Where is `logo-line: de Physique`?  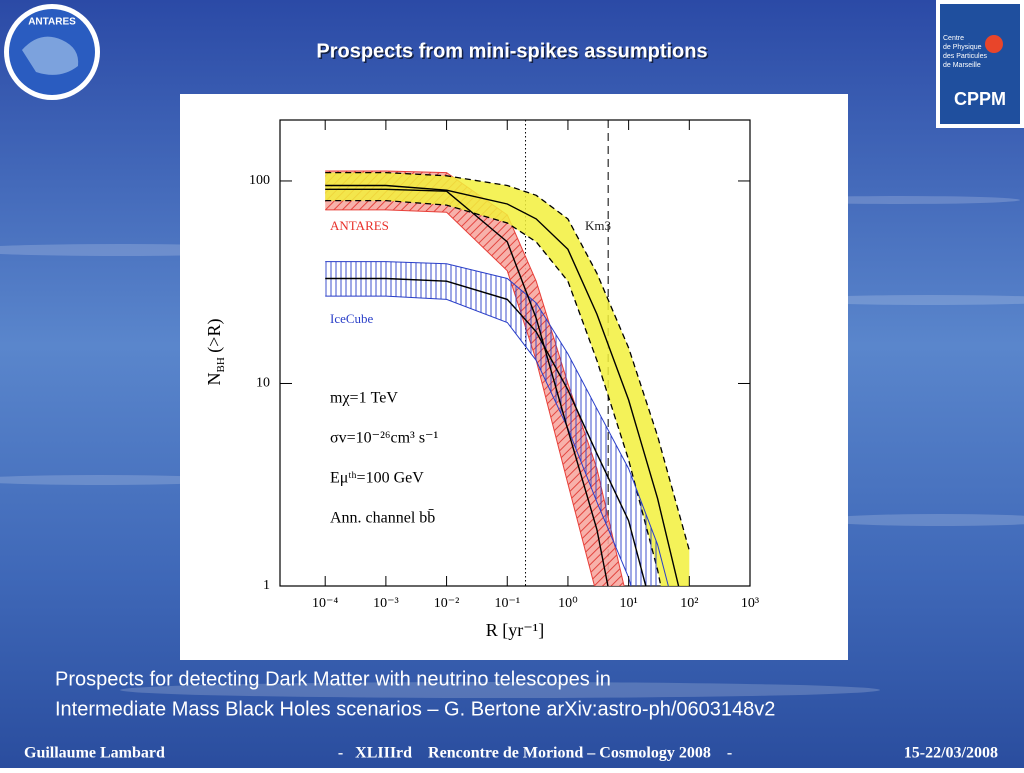 logo-line: de Physique is located at coordinates (962, 47).